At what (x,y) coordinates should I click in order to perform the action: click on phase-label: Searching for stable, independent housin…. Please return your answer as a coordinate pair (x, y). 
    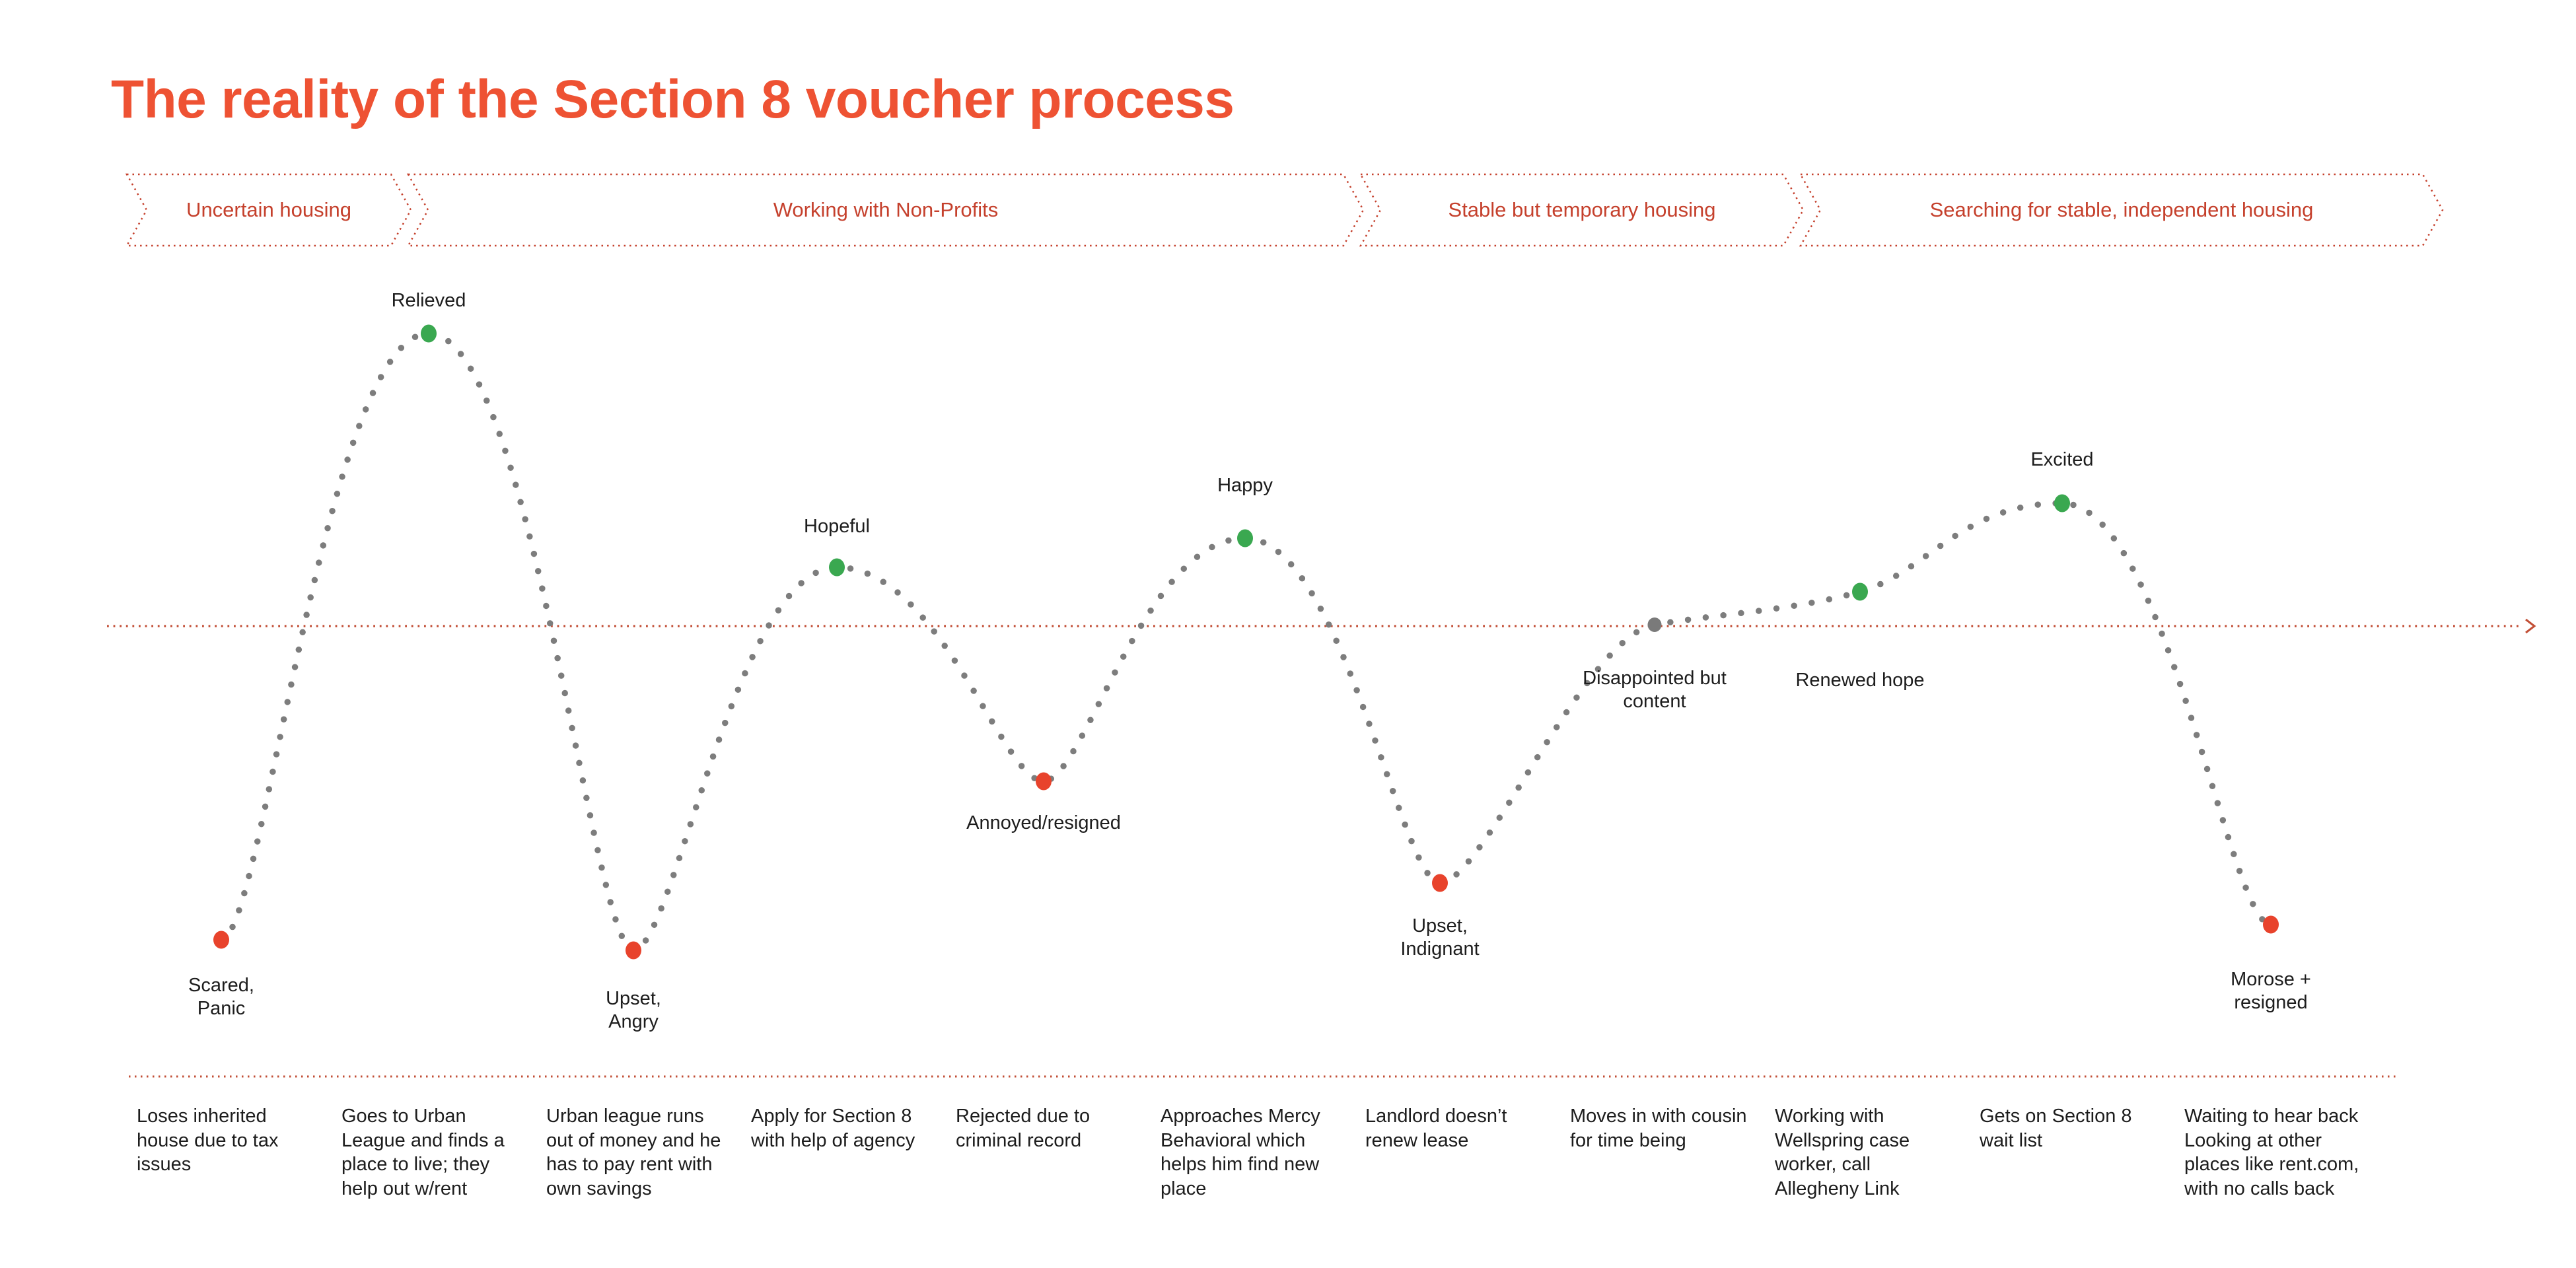
    Looking at the image, I should click on (2121, 209).